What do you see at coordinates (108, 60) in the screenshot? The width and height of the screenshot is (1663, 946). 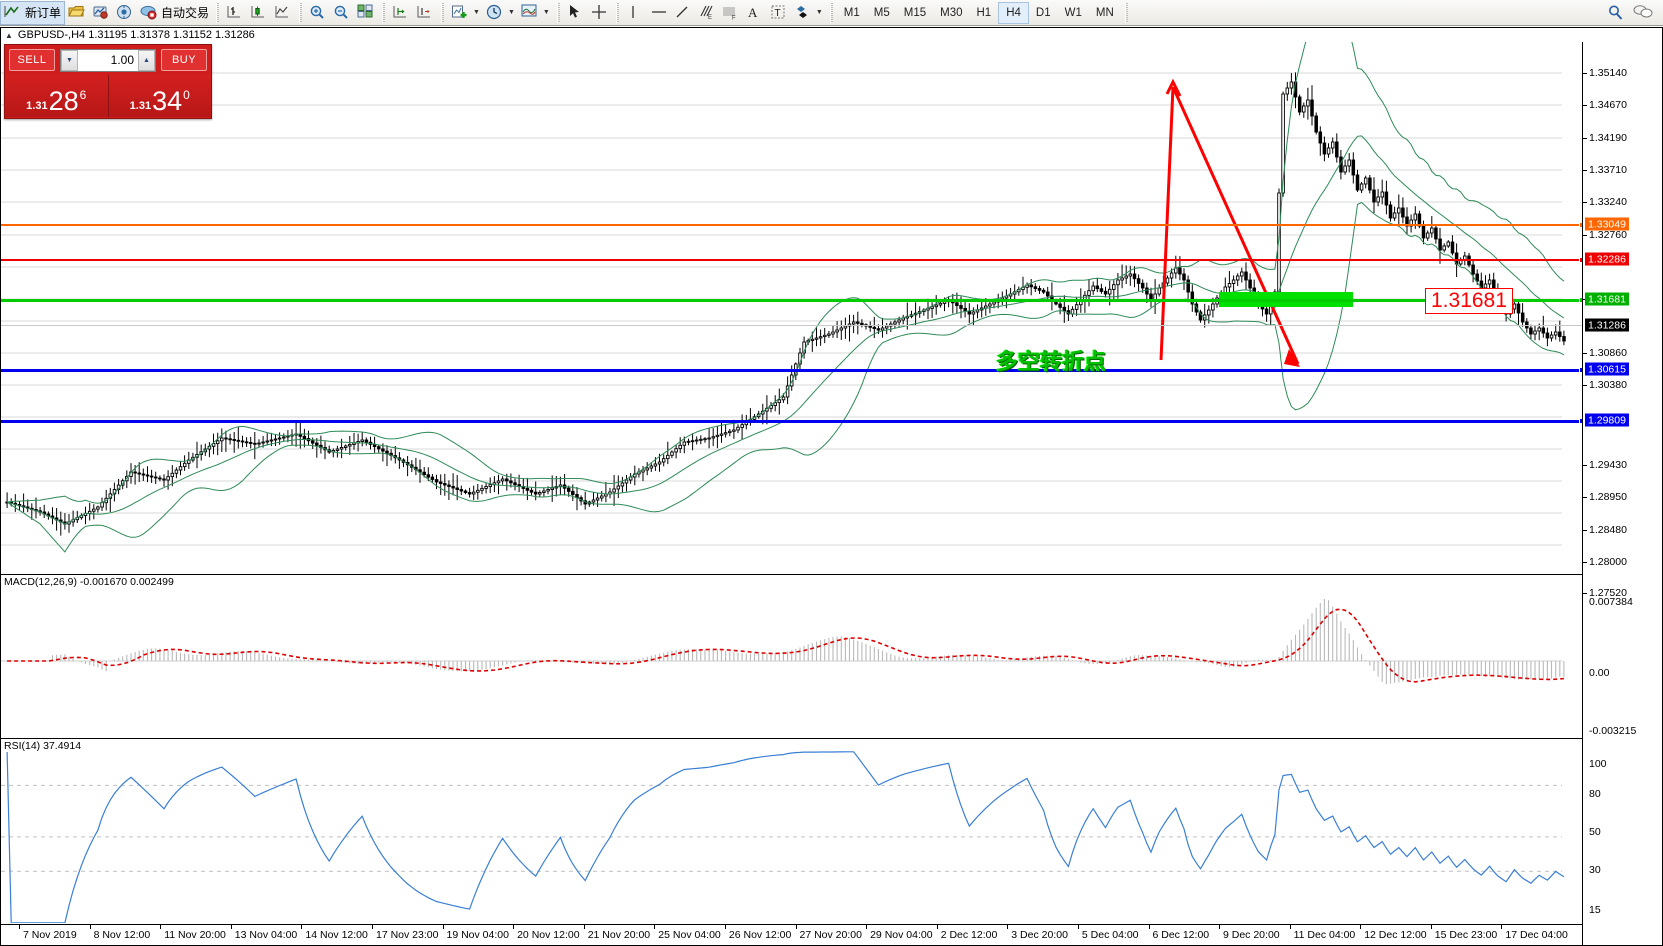 I see `volume-stepper: ▼ 1.00 ▲` at bounding box center [108, 60].